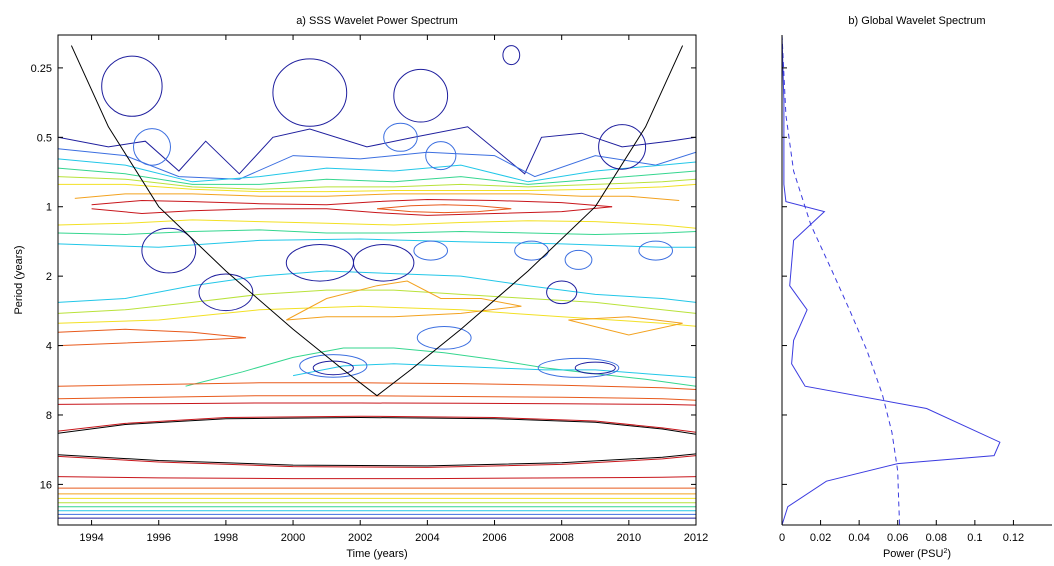  Describe the element at coordinates (49, 277) in the screenshot. I see `y-tick-label: 2` at that location.